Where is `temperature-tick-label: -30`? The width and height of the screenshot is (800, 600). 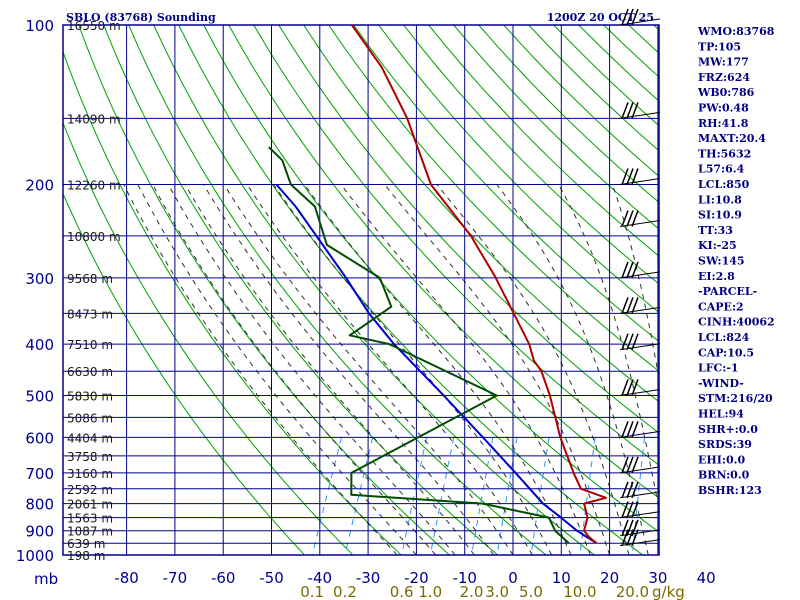
temperature-tick-label: -30 is located at coordinates (368, 578).